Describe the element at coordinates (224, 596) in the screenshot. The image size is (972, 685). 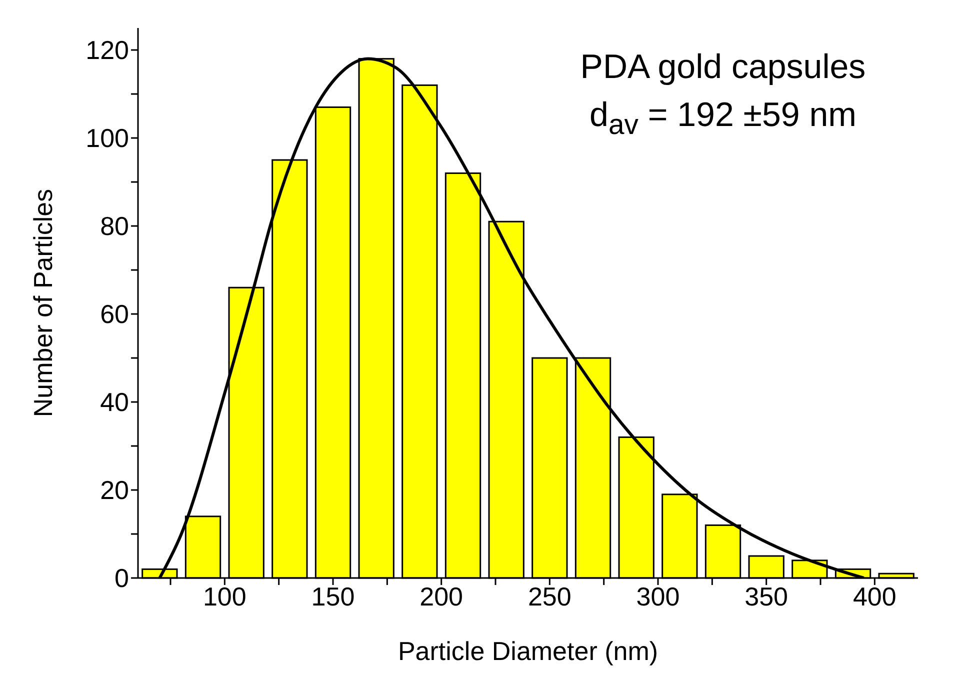
I see `x-tick-label: 100` at that location.